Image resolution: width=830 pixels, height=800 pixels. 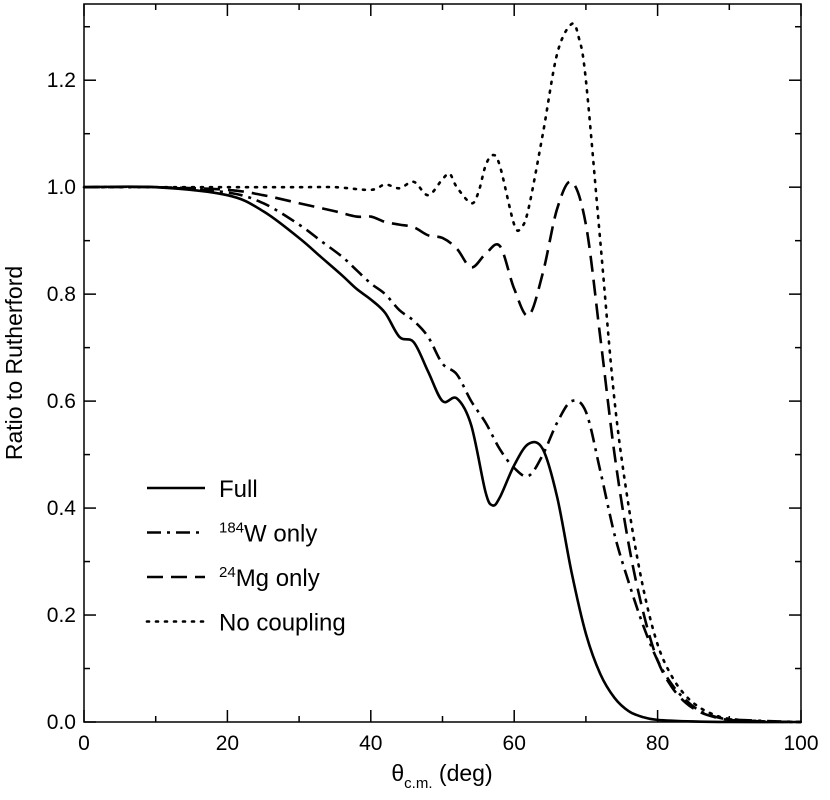 What do you see at coordinates (61, 615) in the screenshot?
I see `y-tick-label: 0.2` at bounding box center [61, 615].